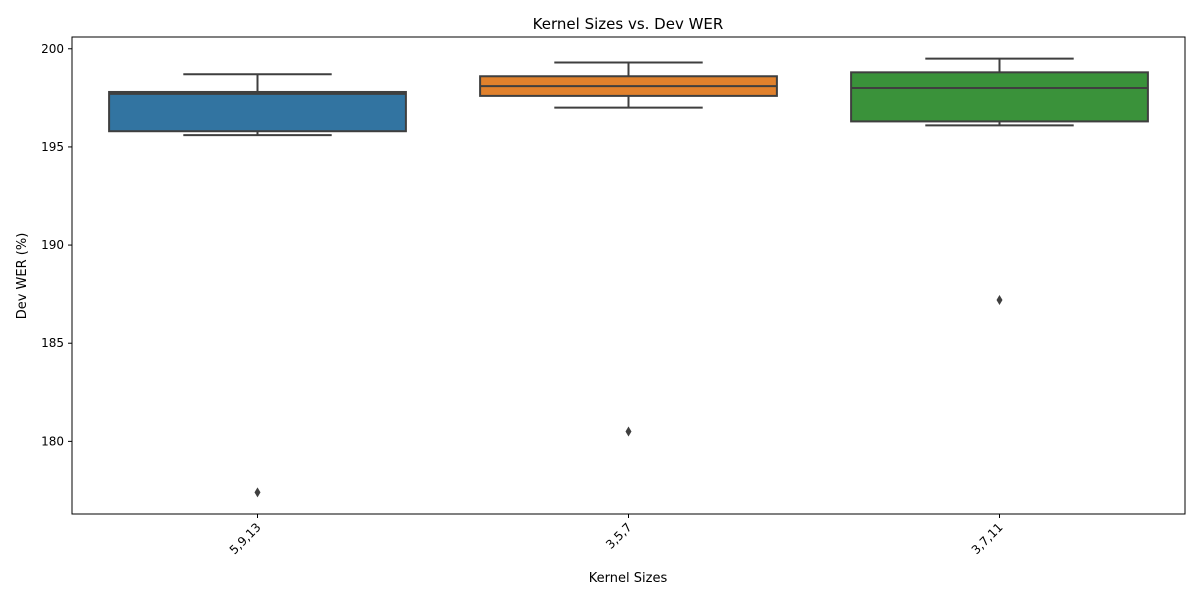  What do you see at coordinates (628, 24) in the screenshot?
I see `chart-title: Kernel Sizes vs. Dev WER` at bounding box center [628, 24].